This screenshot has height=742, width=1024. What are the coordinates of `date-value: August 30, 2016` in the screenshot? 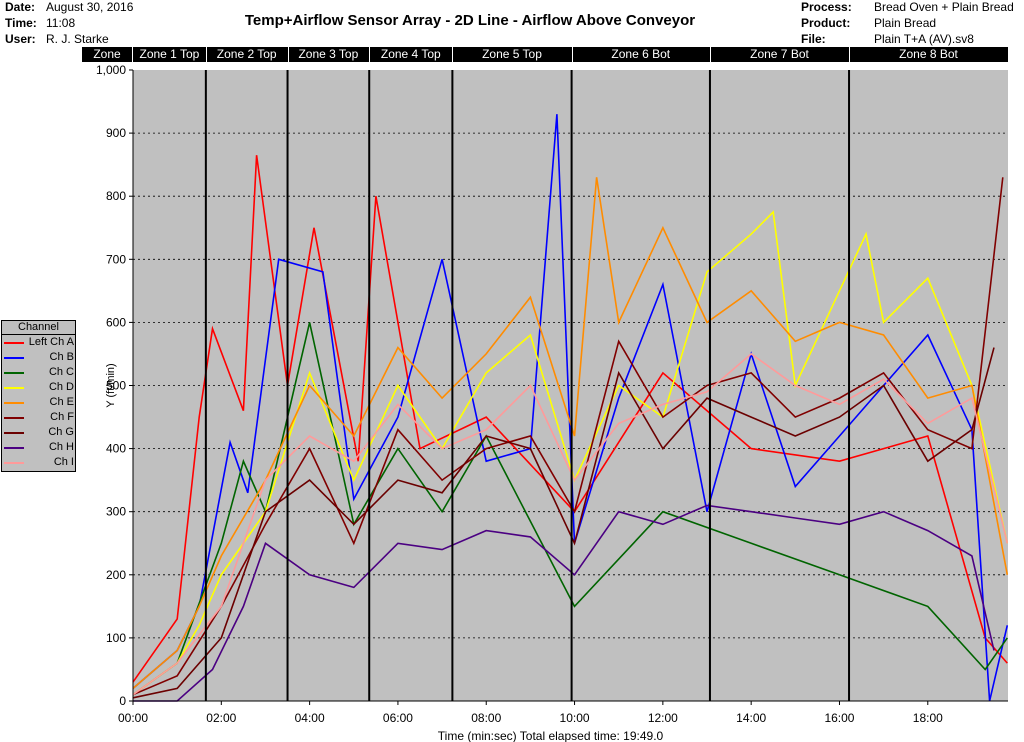 It's located at (90, 7).